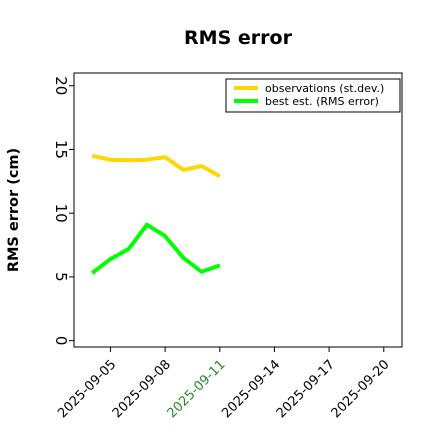  I want to click on series-layer, so click(155, 214).